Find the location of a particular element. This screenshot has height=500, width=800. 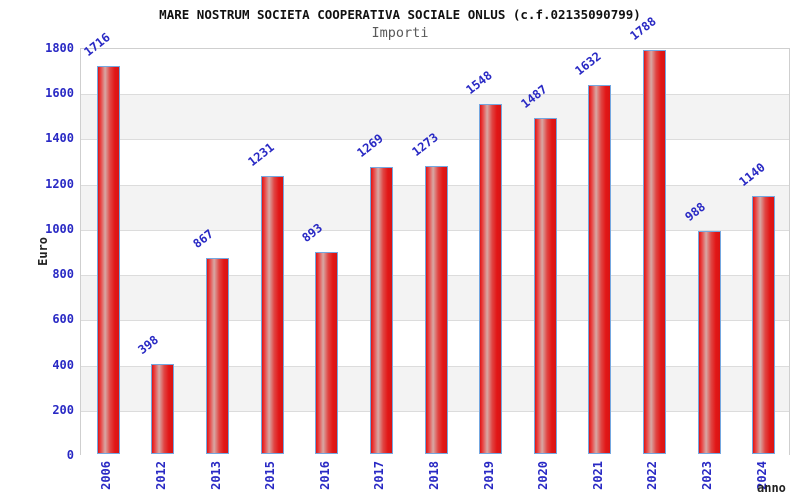

x-tick-label: 2018 is located at coordinates (434, 475).